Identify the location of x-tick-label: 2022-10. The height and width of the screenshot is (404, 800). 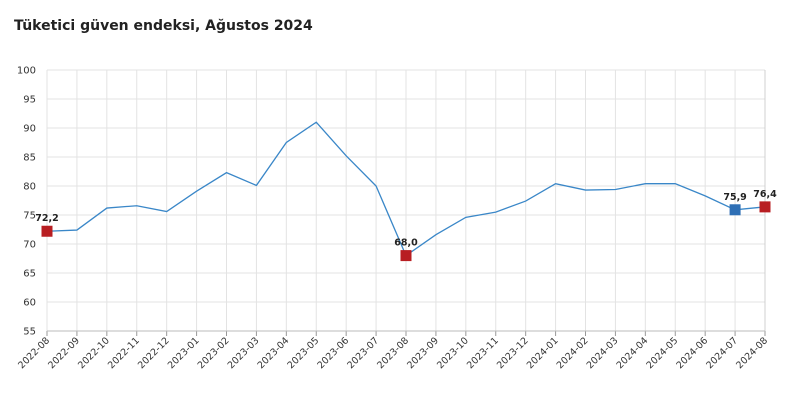
(94, 353).